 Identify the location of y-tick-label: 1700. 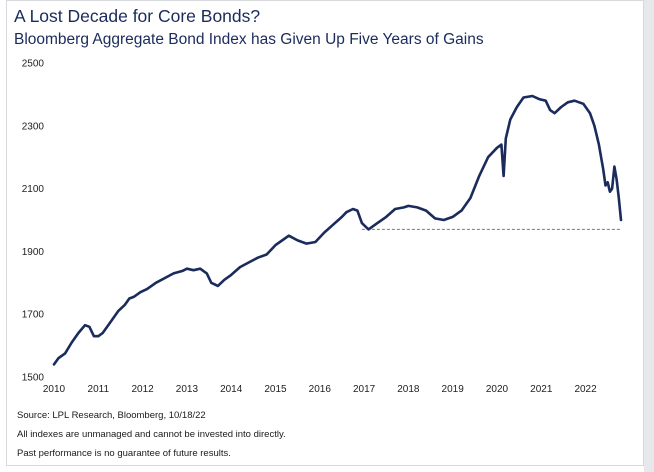
(33, 315).